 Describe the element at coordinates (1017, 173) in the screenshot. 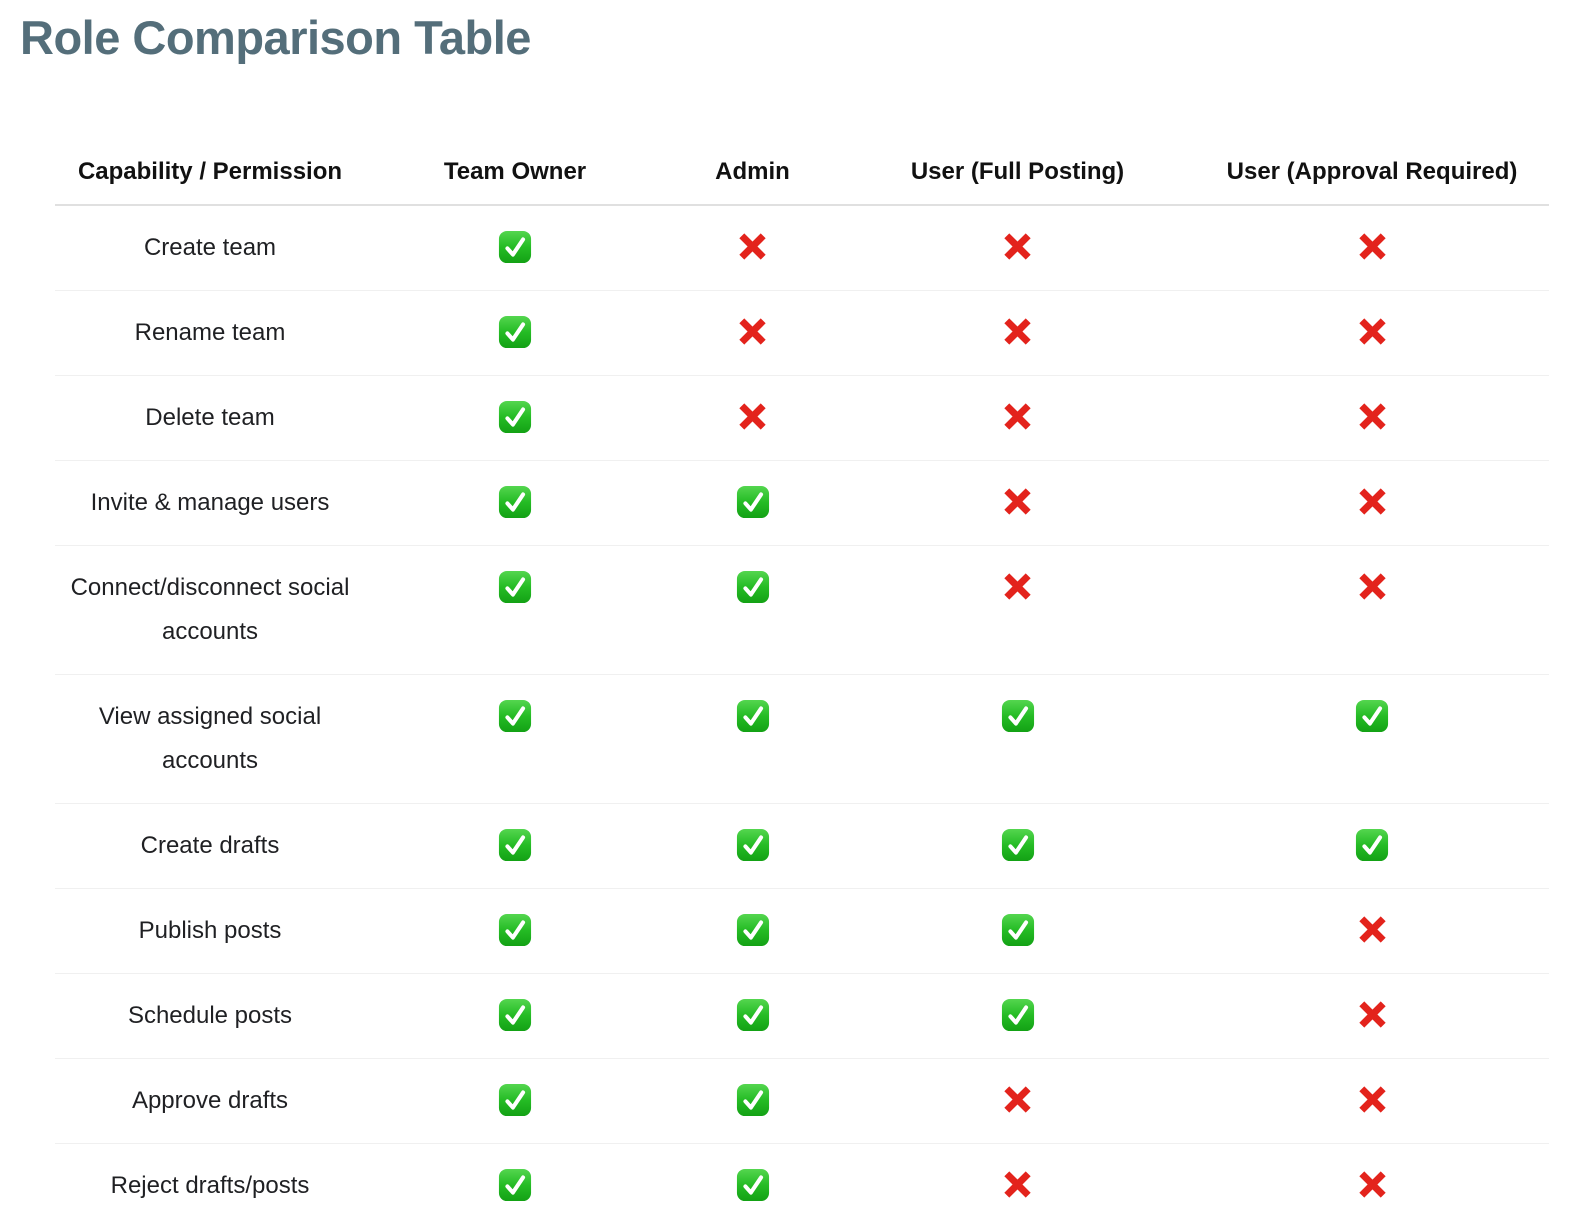

I see `column-header-user-full-posting: User (Full Posting)` at that location.